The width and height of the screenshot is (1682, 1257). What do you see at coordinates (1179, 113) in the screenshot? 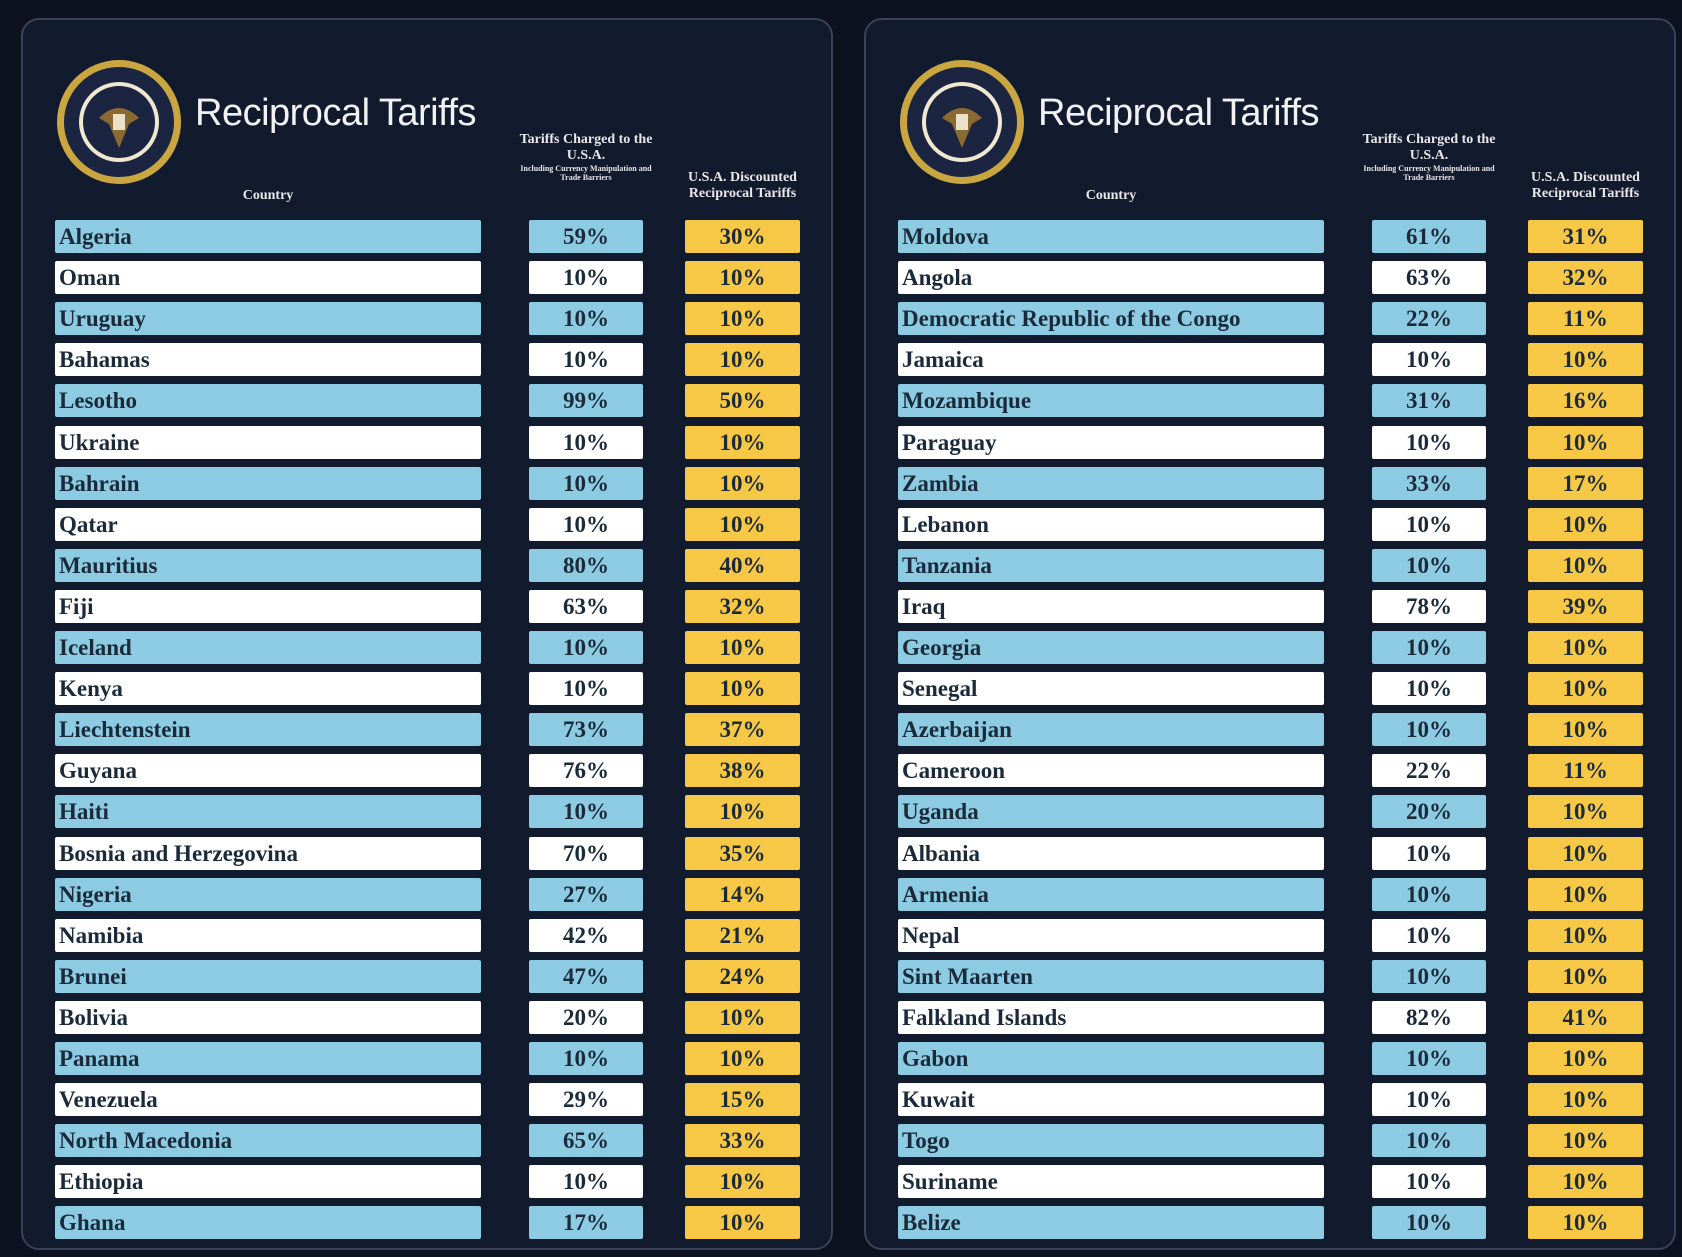
I see `panel-title: Reciprocal Tariffs` at bounding box center [1179, 113].